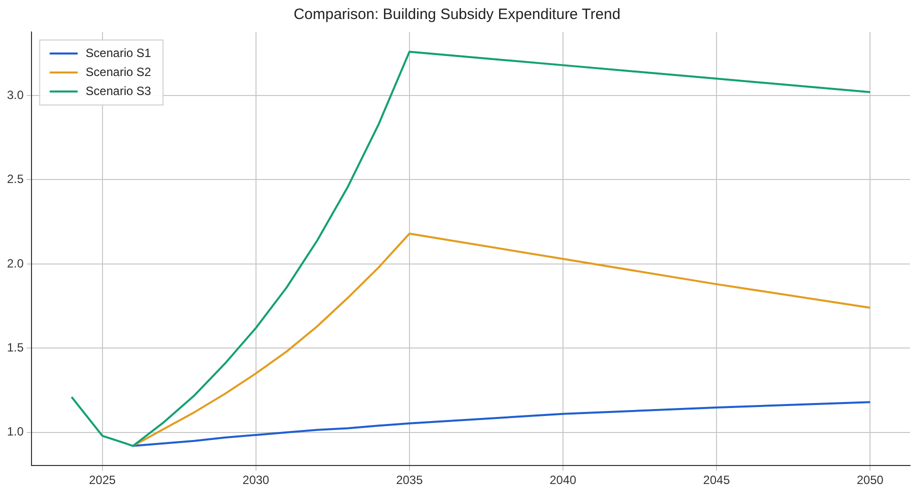 The width and height of the screenshot is (912, 495). I want to click on x-tick-label: 2040, so click(563, 480).